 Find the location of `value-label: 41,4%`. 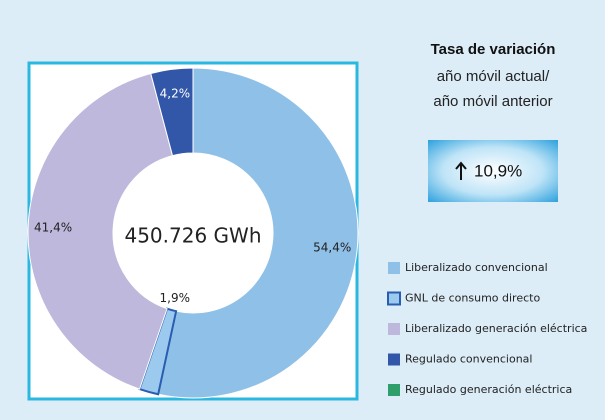

value-label: 41,4% is located at coordinates (53, 228).